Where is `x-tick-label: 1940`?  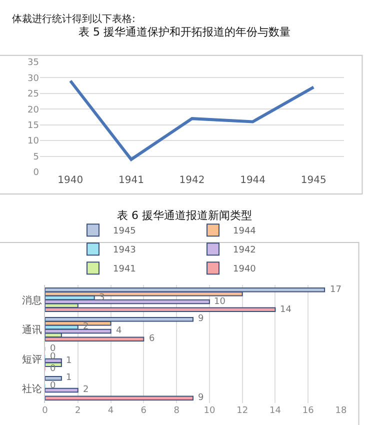
x-tick-label: 1940 is located at coordinates (71, 180).